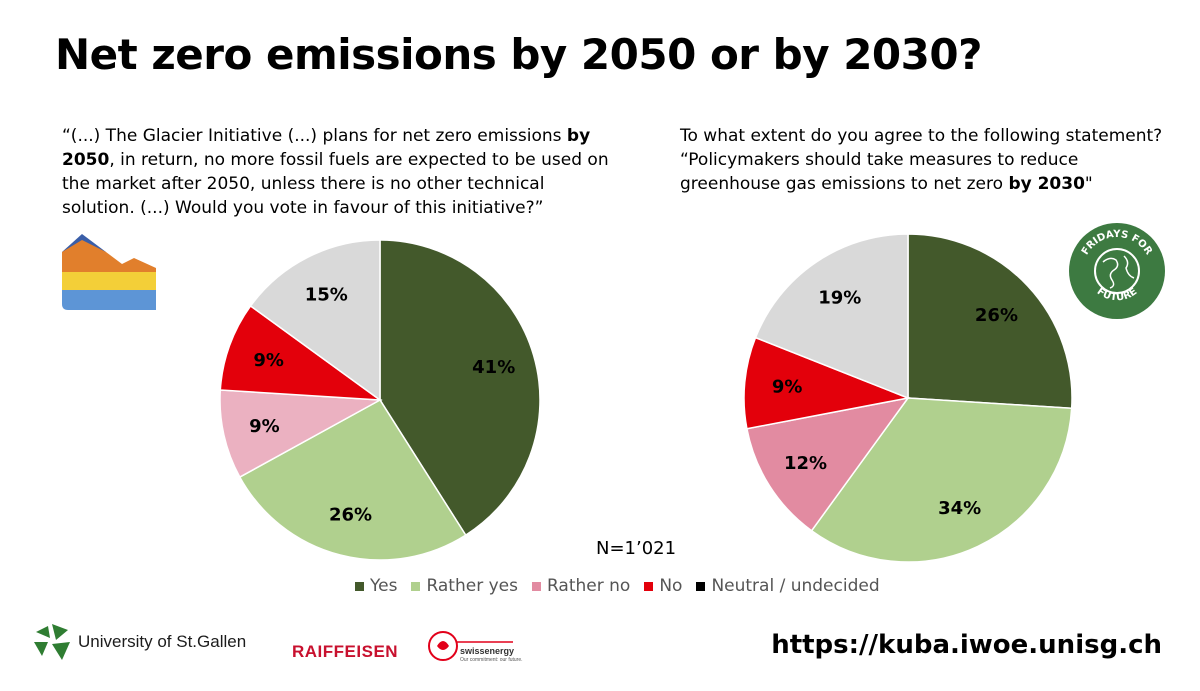 The height and width of the screenshot is (691, 1200). I want to click on left-question-bold: by 2050, so click(326, 148).